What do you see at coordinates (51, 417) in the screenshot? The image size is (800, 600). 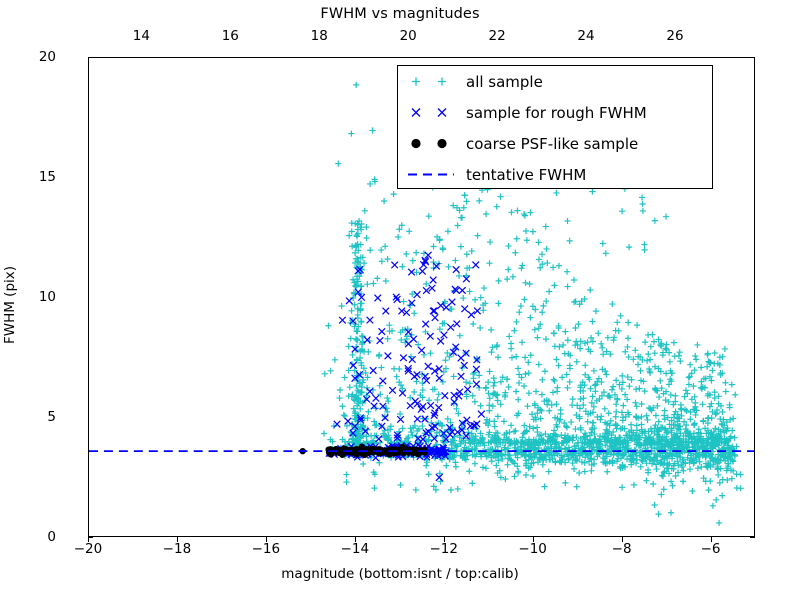 I see `y-tick-label: 5` at bounding box center [51, 417].